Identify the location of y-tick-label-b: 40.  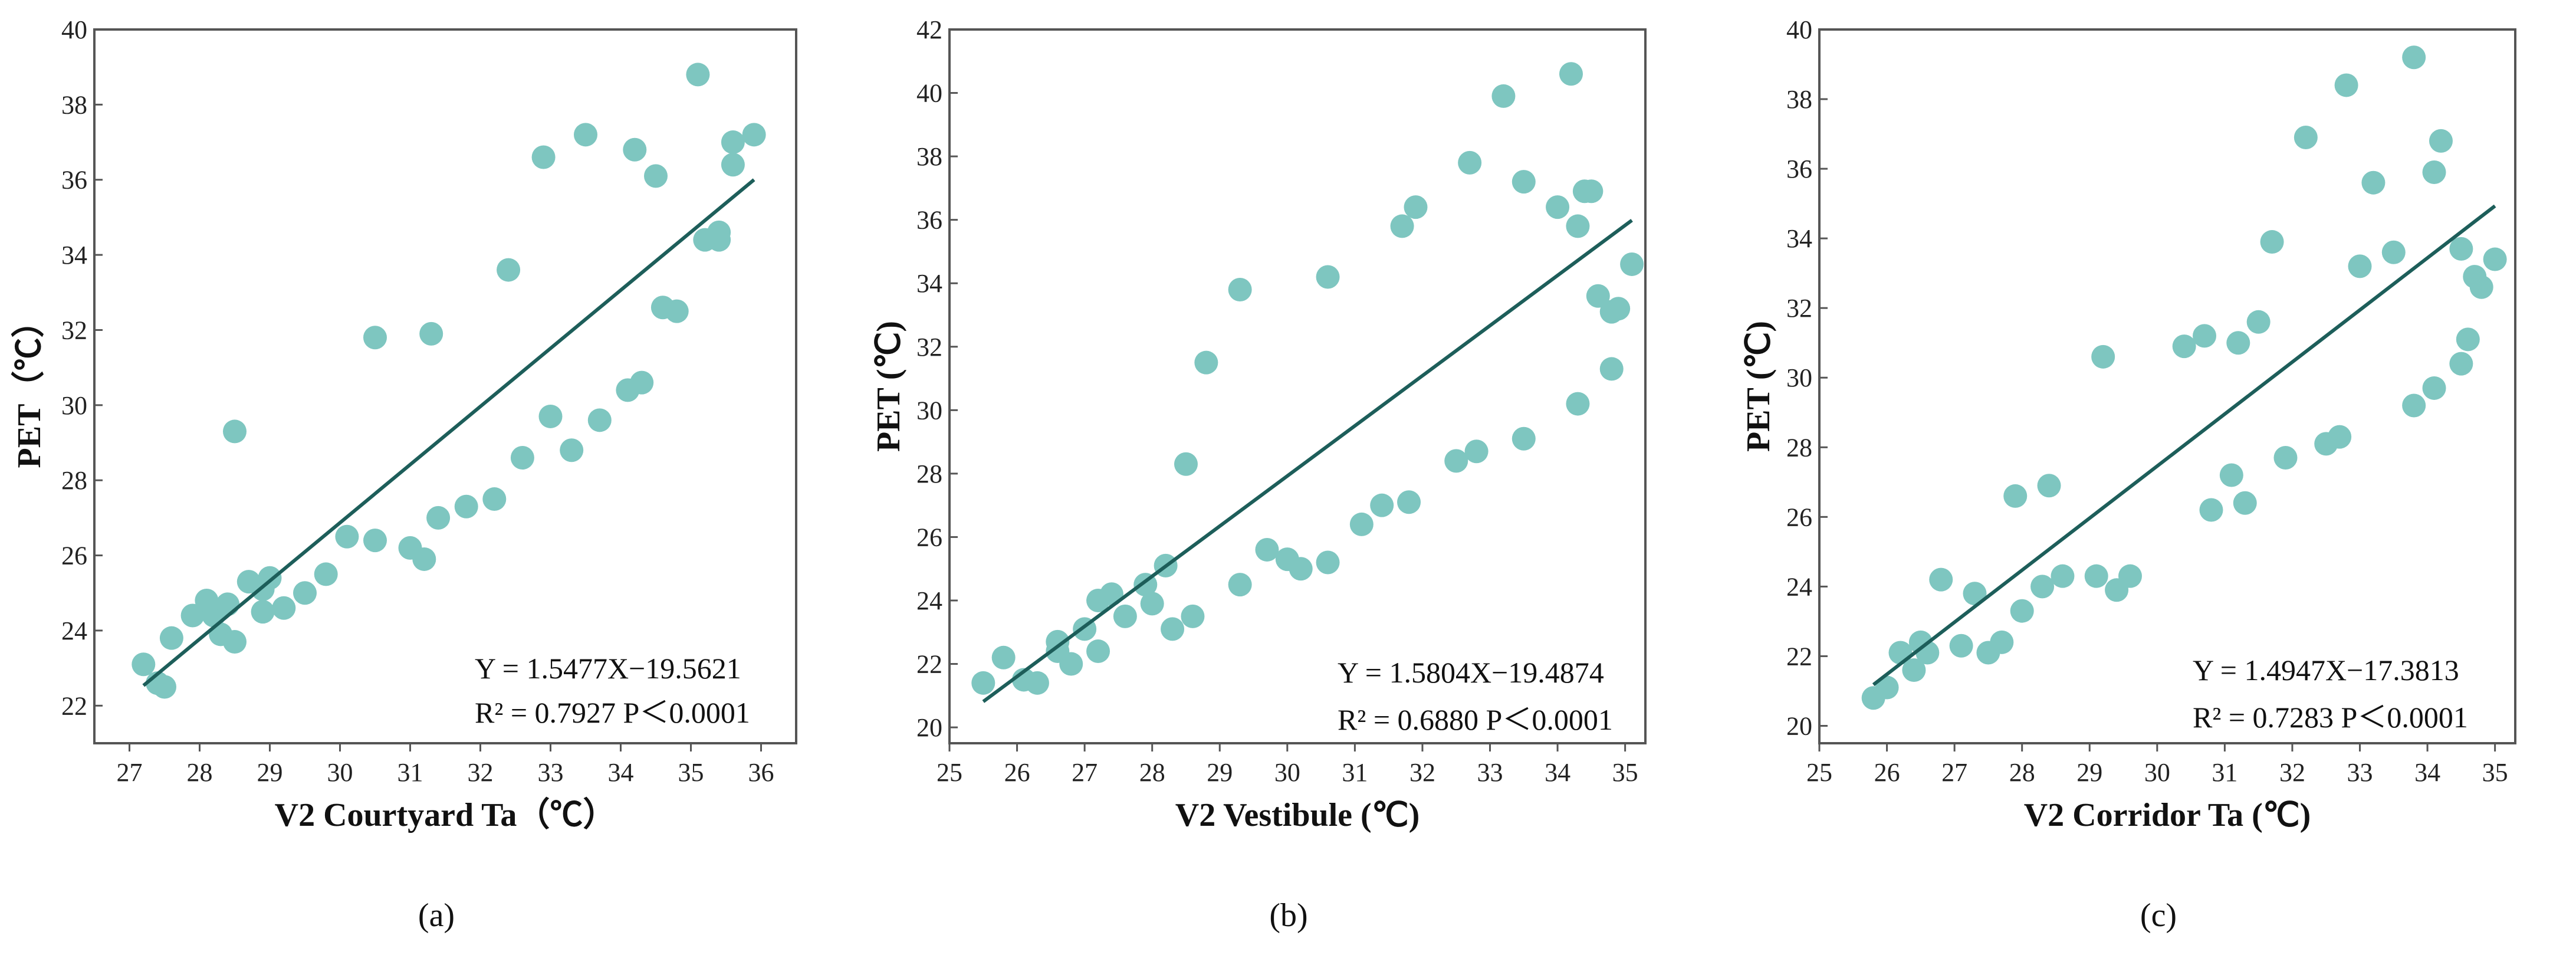
(929, 93).